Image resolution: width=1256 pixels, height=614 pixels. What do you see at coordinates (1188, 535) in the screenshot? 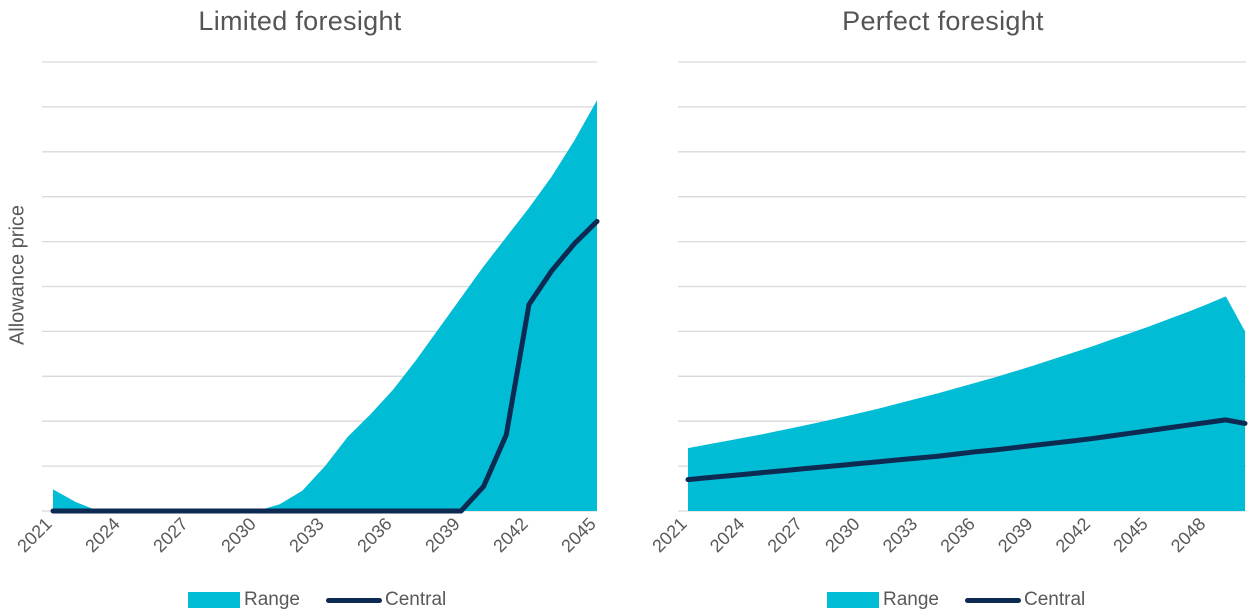
I see `x-tick-label: 2048` at bounding box center [1188, 535].